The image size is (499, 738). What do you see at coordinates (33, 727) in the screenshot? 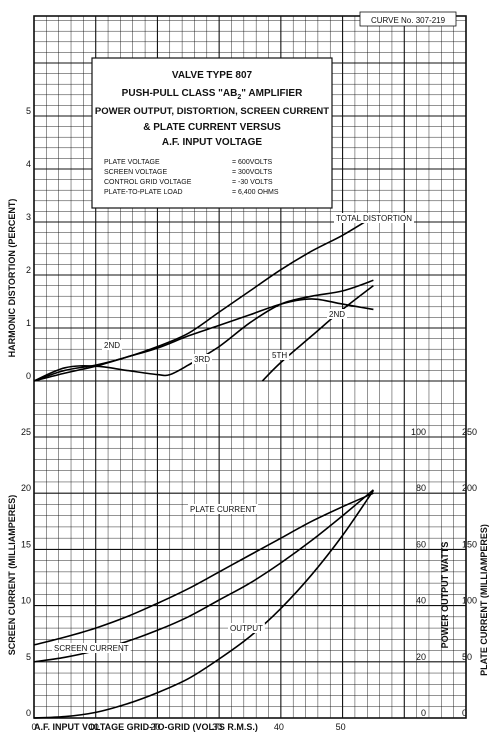
I see `x-tick-label: 0` at bounding box center [33, 727].